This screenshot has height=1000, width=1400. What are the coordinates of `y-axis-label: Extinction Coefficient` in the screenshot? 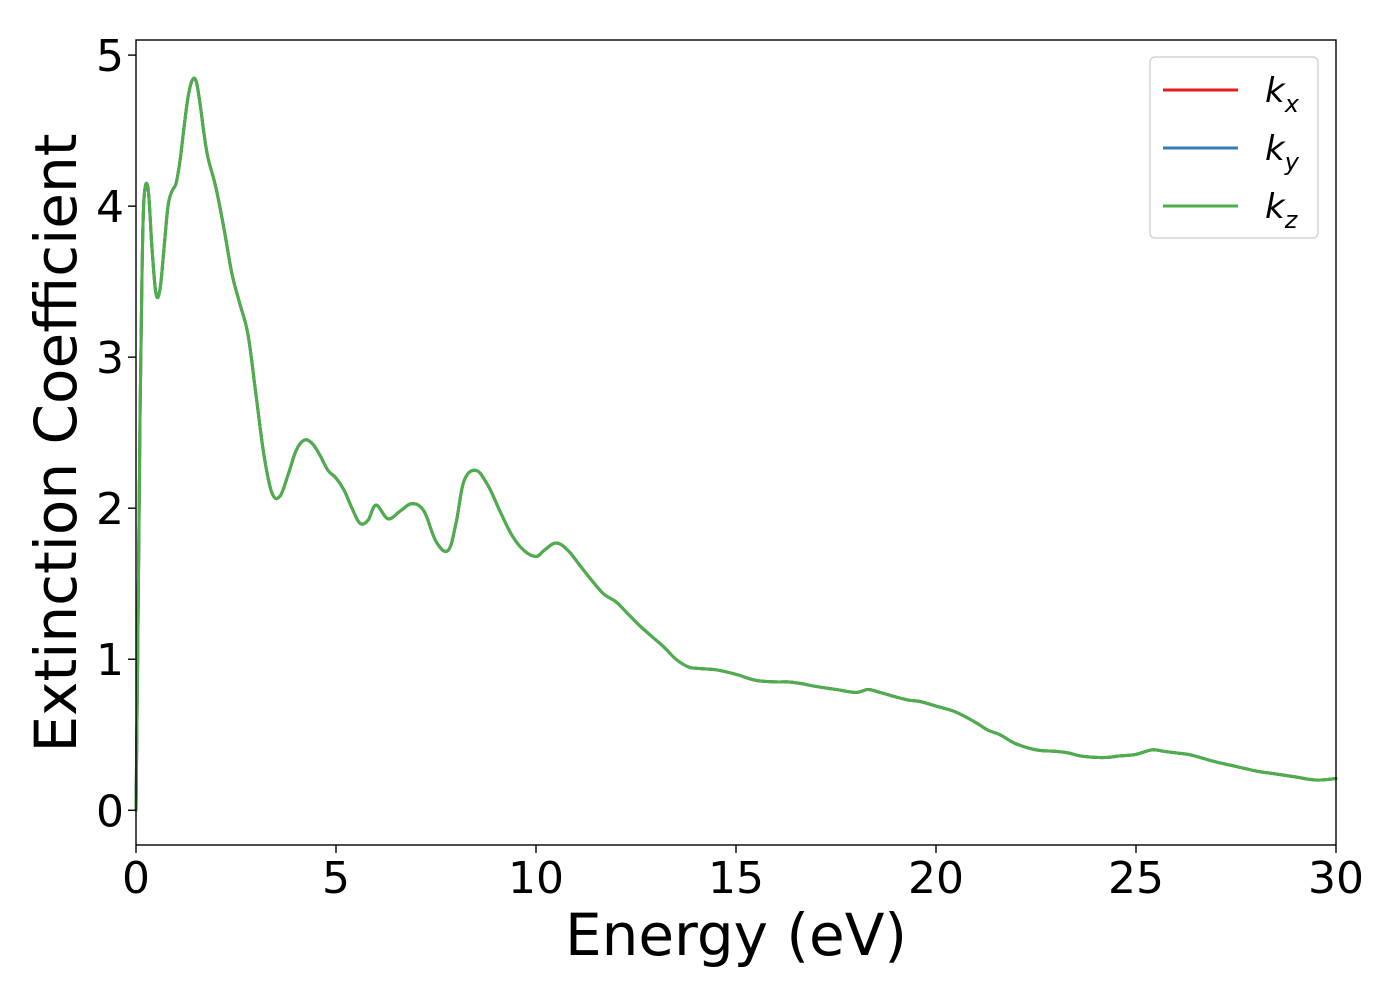 It's located at (56, 443).